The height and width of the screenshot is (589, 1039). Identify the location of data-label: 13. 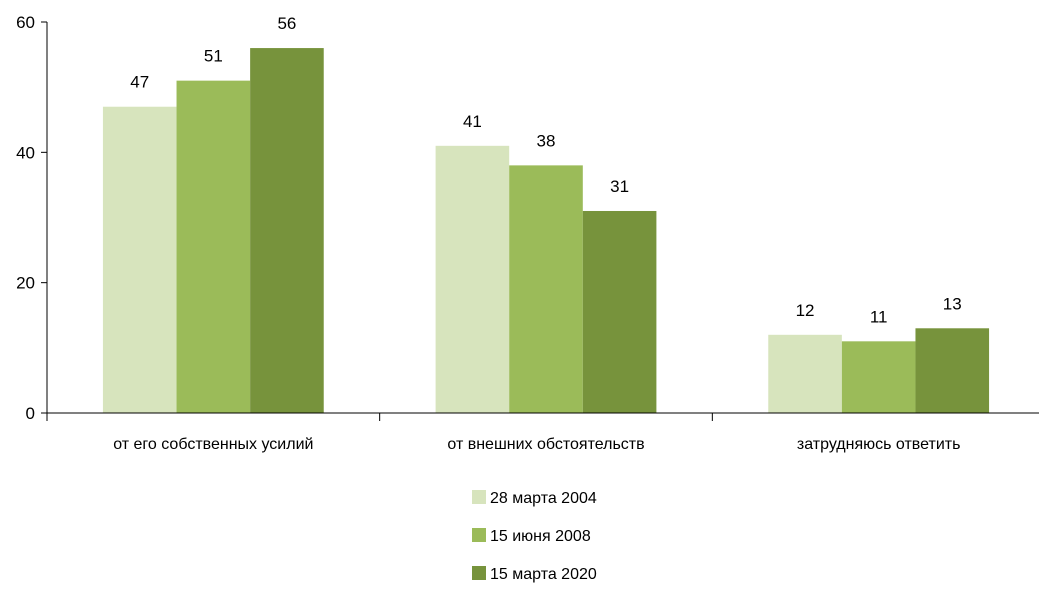
(952, 303).